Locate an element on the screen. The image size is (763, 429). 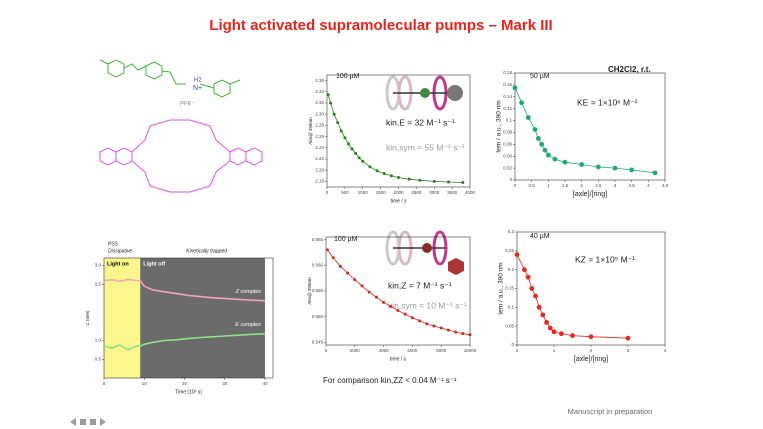
series-label: E complex is located at coordinates (248, 325).